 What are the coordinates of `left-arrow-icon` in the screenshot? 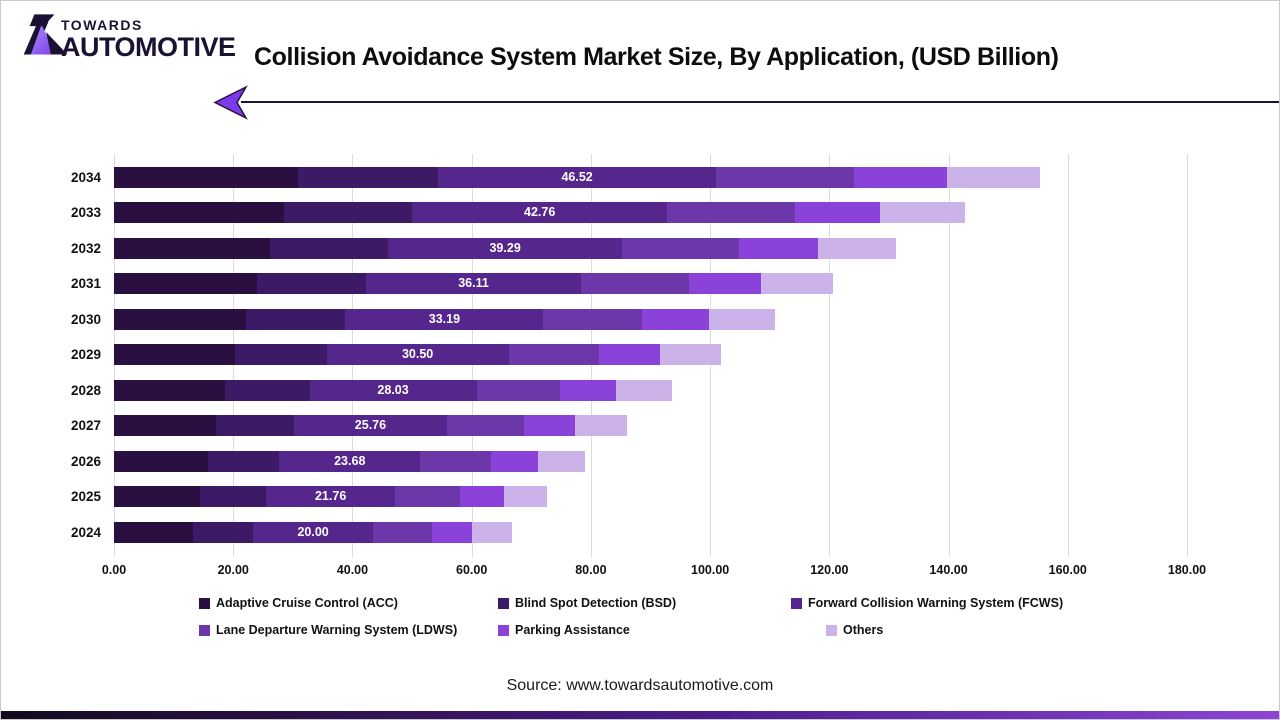 It's located at (230, 102).